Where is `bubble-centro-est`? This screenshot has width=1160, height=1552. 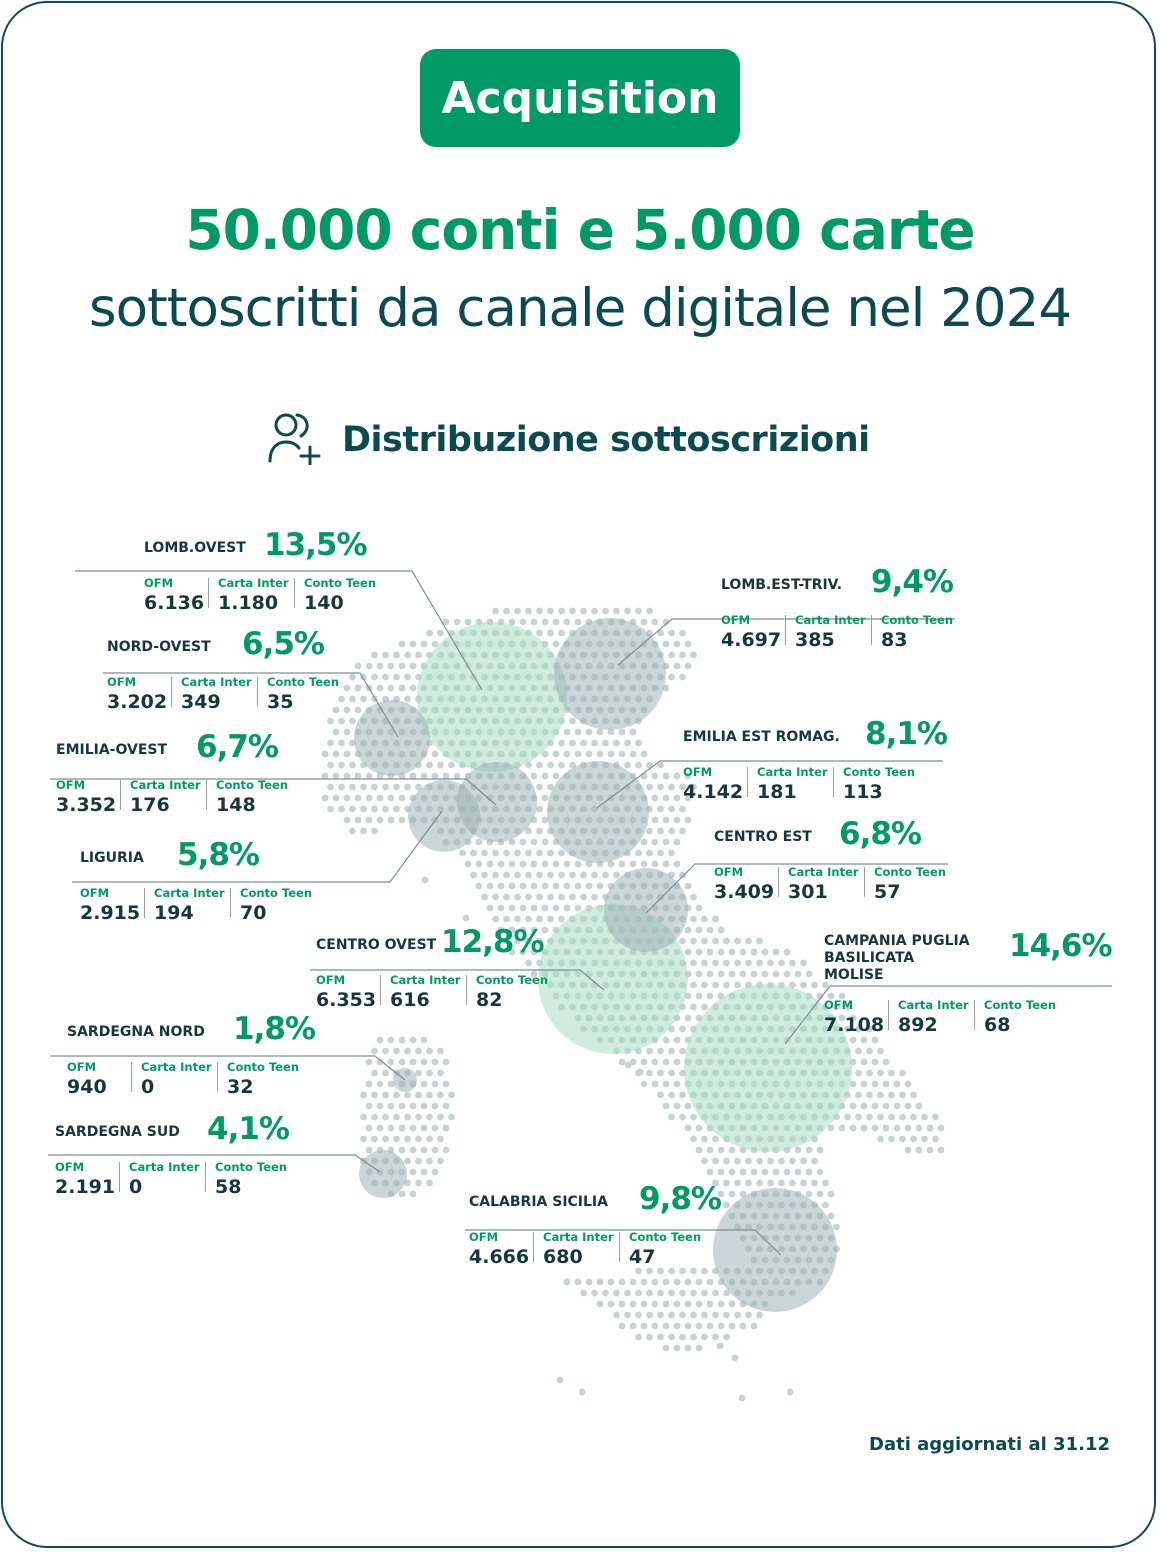 bubble-centro-est is located at coordinates (646, 910).